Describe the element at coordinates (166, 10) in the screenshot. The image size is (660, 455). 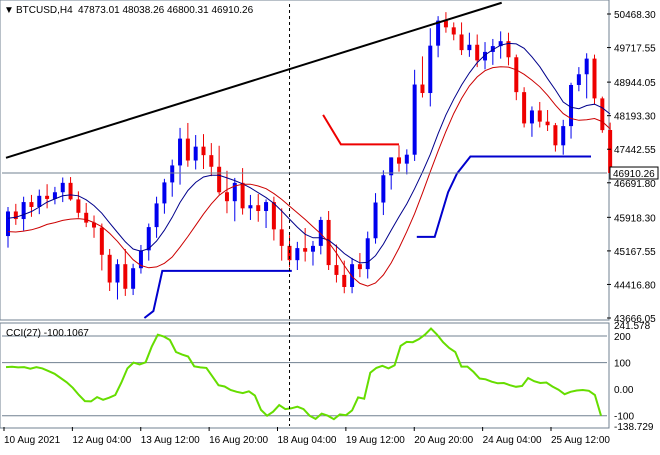
I see `chart-ohlc: 47873.01 48038.26 46800.31 46910.26` at that location.